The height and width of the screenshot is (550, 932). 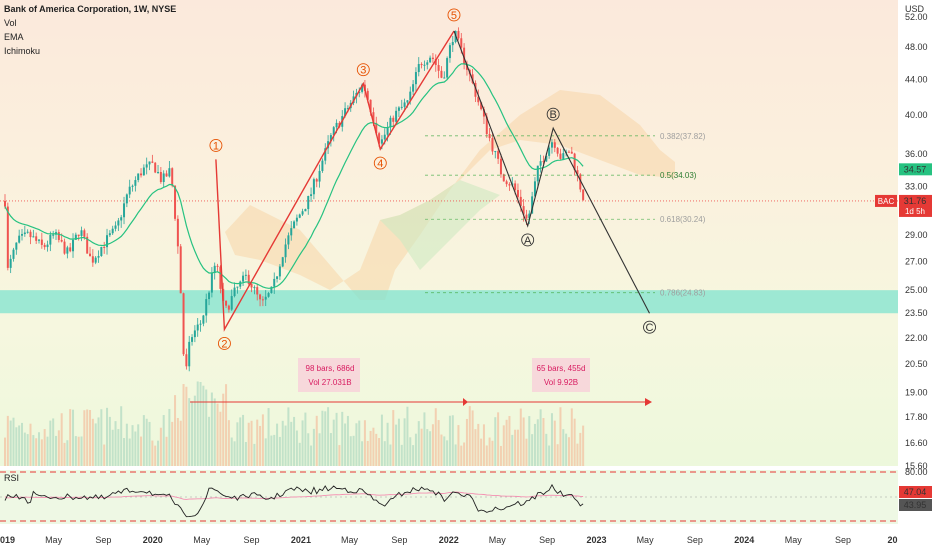 I want to click on rsi-label: RSI, so click(x=12, y=478).